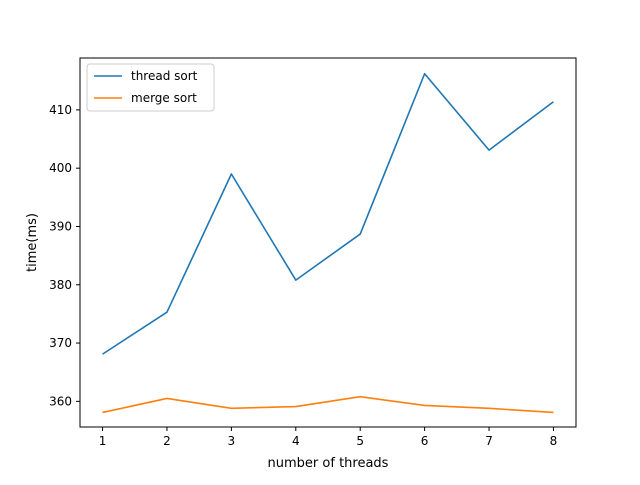 This screenshot has height=485, width=640. What do you see at coordinates (164, 98) in the screenshot?
I see `legend-label-2: merge sort` at bounding box center [164, 98].